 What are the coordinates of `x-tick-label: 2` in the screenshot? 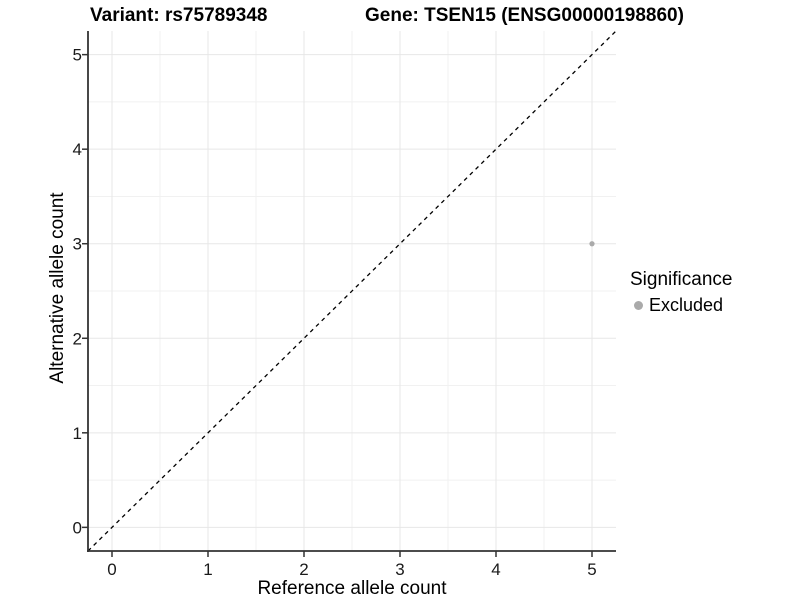 It's located at (303, 569).